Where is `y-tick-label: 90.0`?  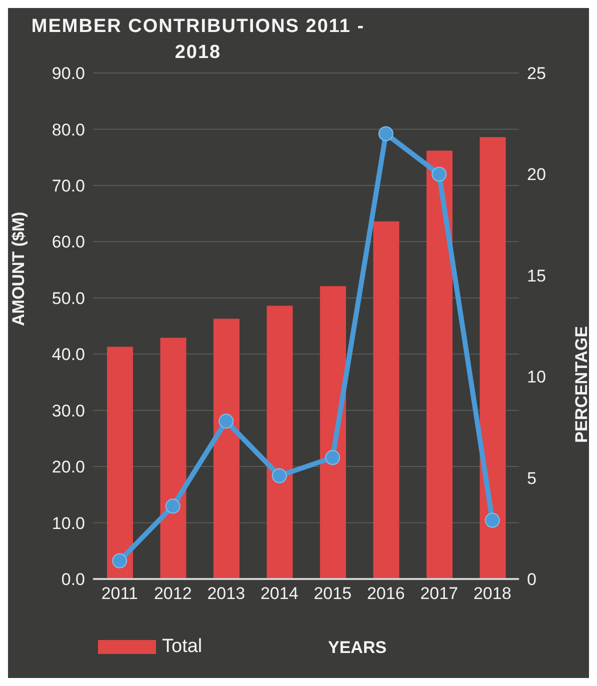 y-tick-label: 90.0 is located at coordinates (68, 74).